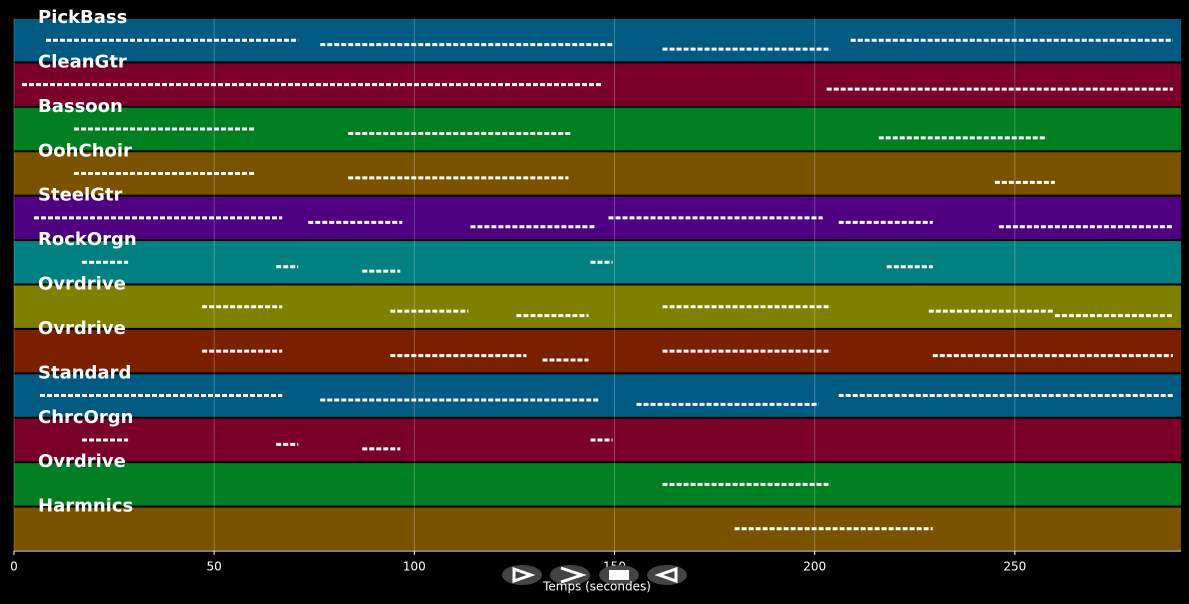  I want to click on track-name: RockOrgn, so click(87, 239).